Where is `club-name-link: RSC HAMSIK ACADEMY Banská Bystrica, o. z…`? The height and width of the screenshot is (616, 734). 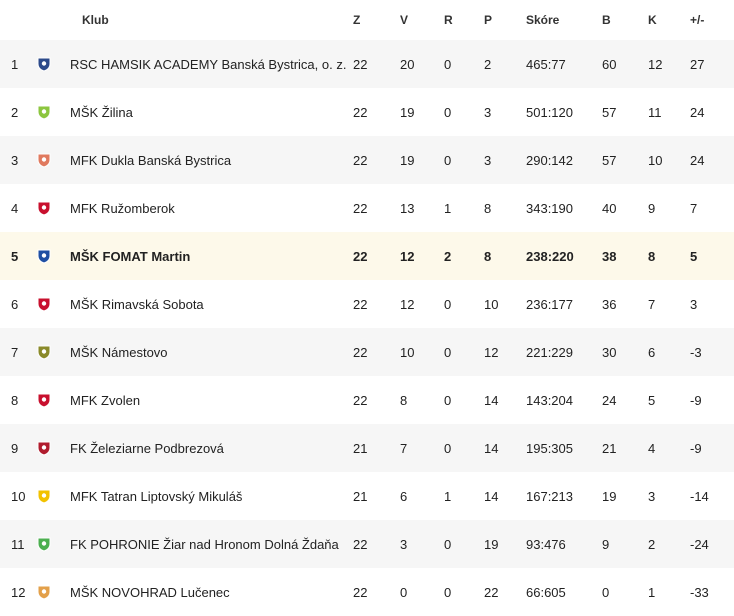 club-name-link: RSC HAMSIK ACADEMY Banská Bystrica, o. z… is located at coordinates (208, 64).